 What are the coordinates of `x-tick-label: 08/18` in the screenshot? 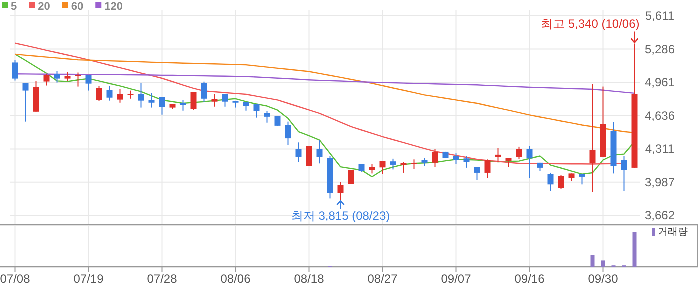 It's located at (309, 279).